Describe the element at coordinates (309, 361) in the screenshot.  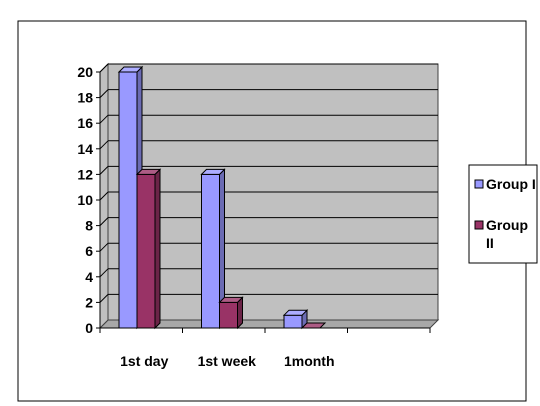
I see `x-category-label: 1month` at that location.